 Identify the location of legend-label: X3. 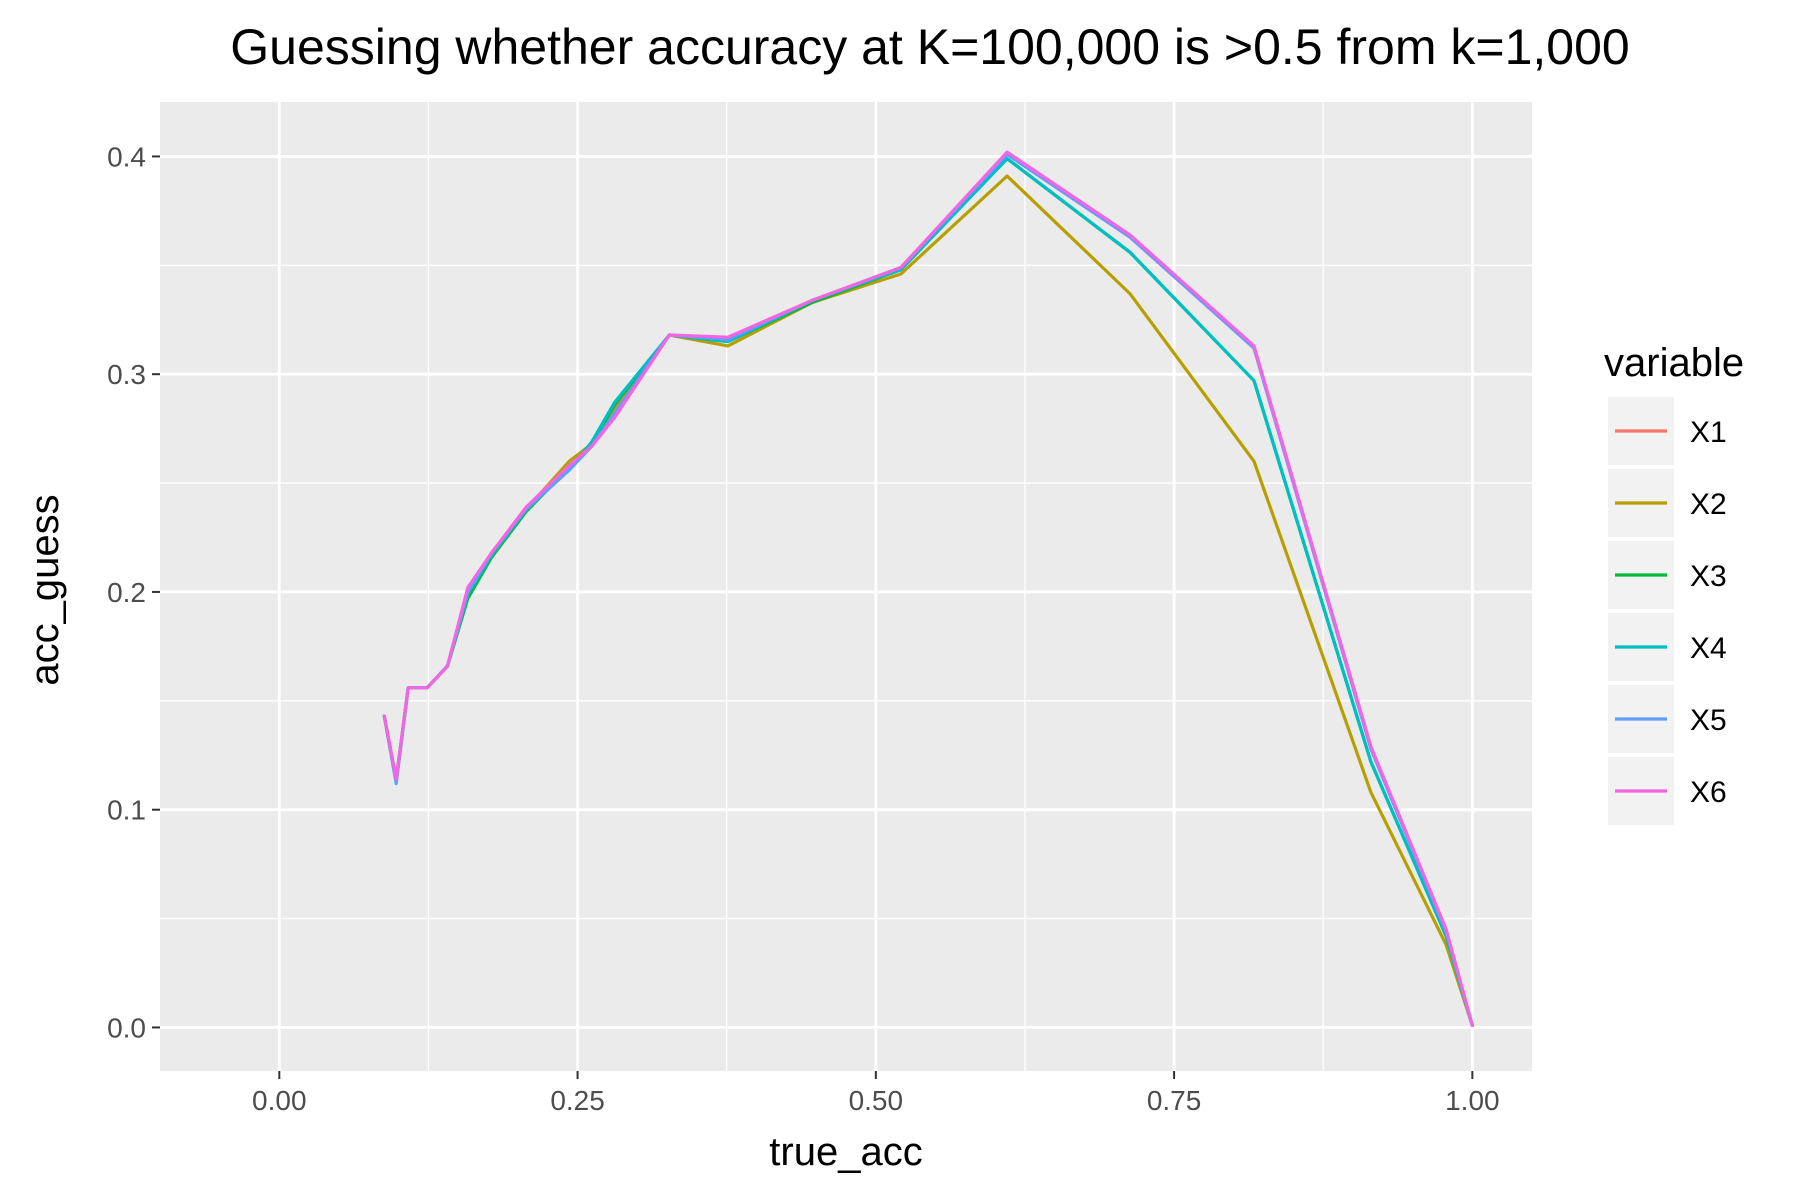
(1708, 576).